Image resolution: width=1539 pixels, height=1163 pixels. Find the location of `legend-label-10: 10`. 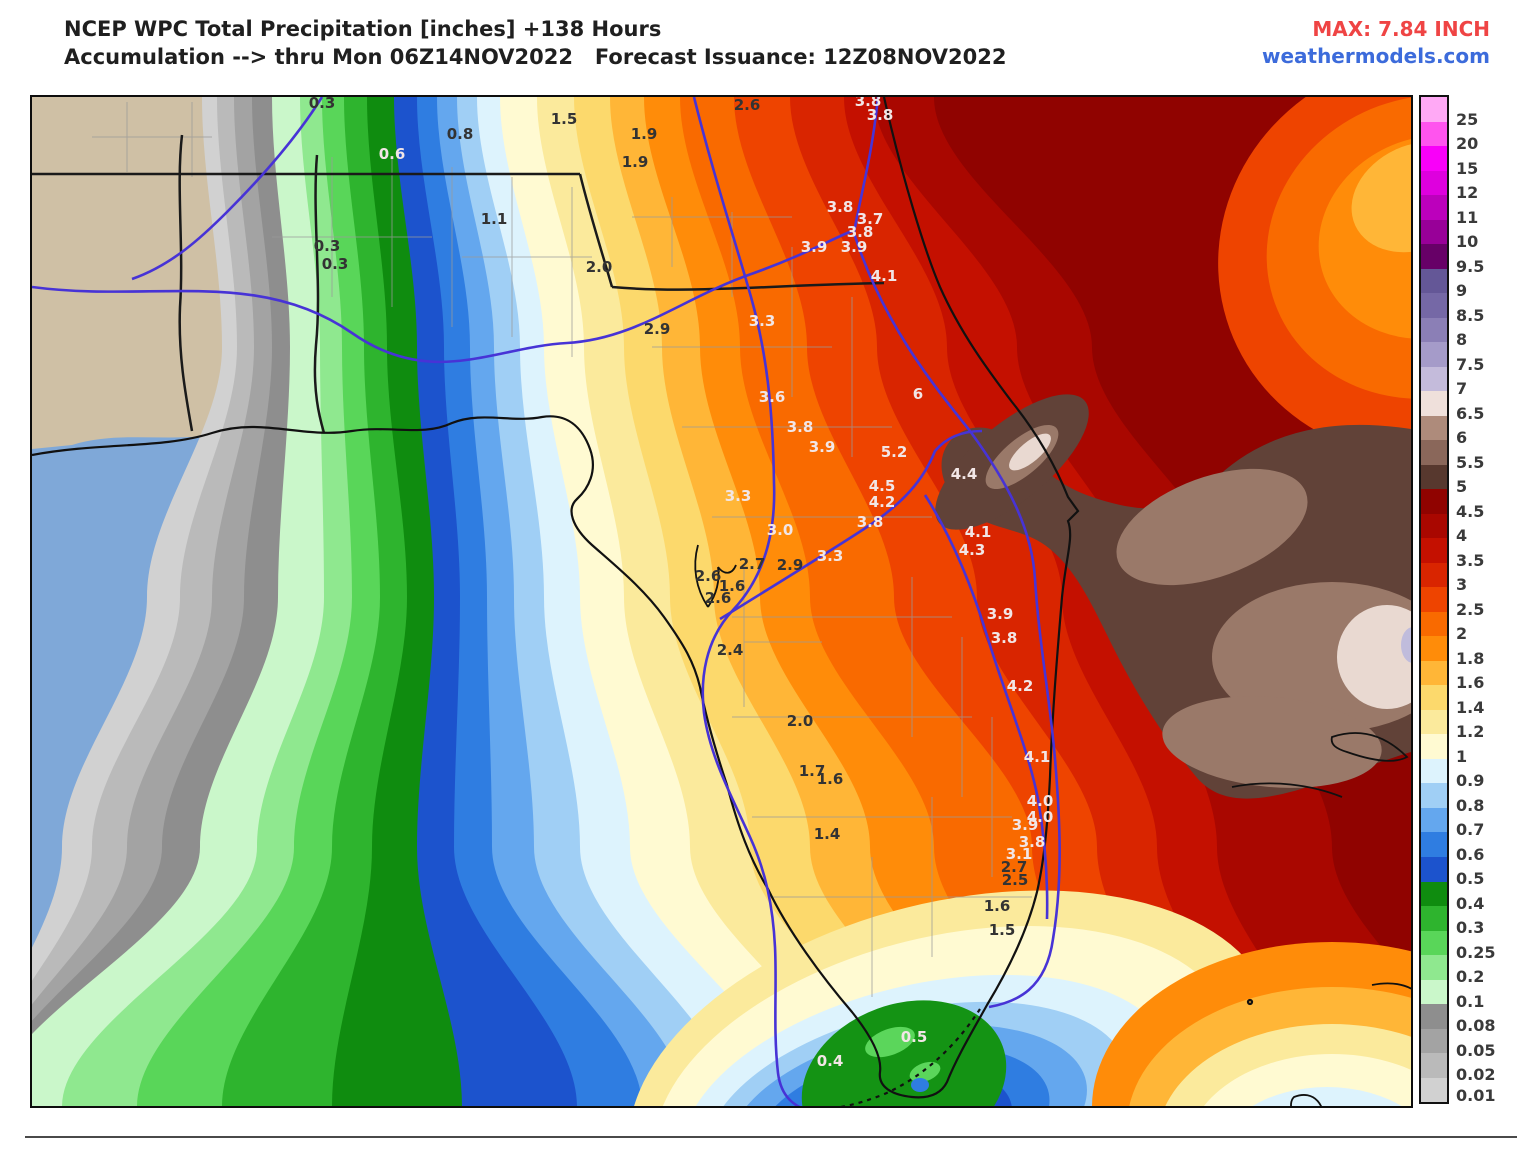

legend-label-10: 10 is located at coordinates (1467, 242).